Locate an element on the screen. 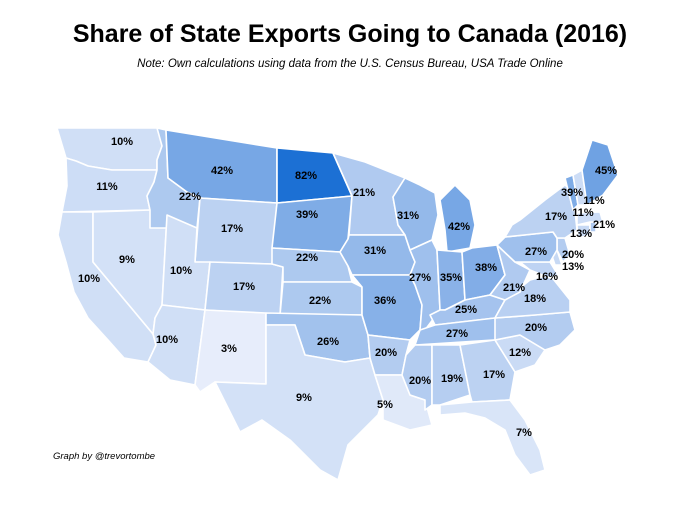 This screenshot has width=700, height=521. state-label-vt: 39% is located at coordinates (572, 193).